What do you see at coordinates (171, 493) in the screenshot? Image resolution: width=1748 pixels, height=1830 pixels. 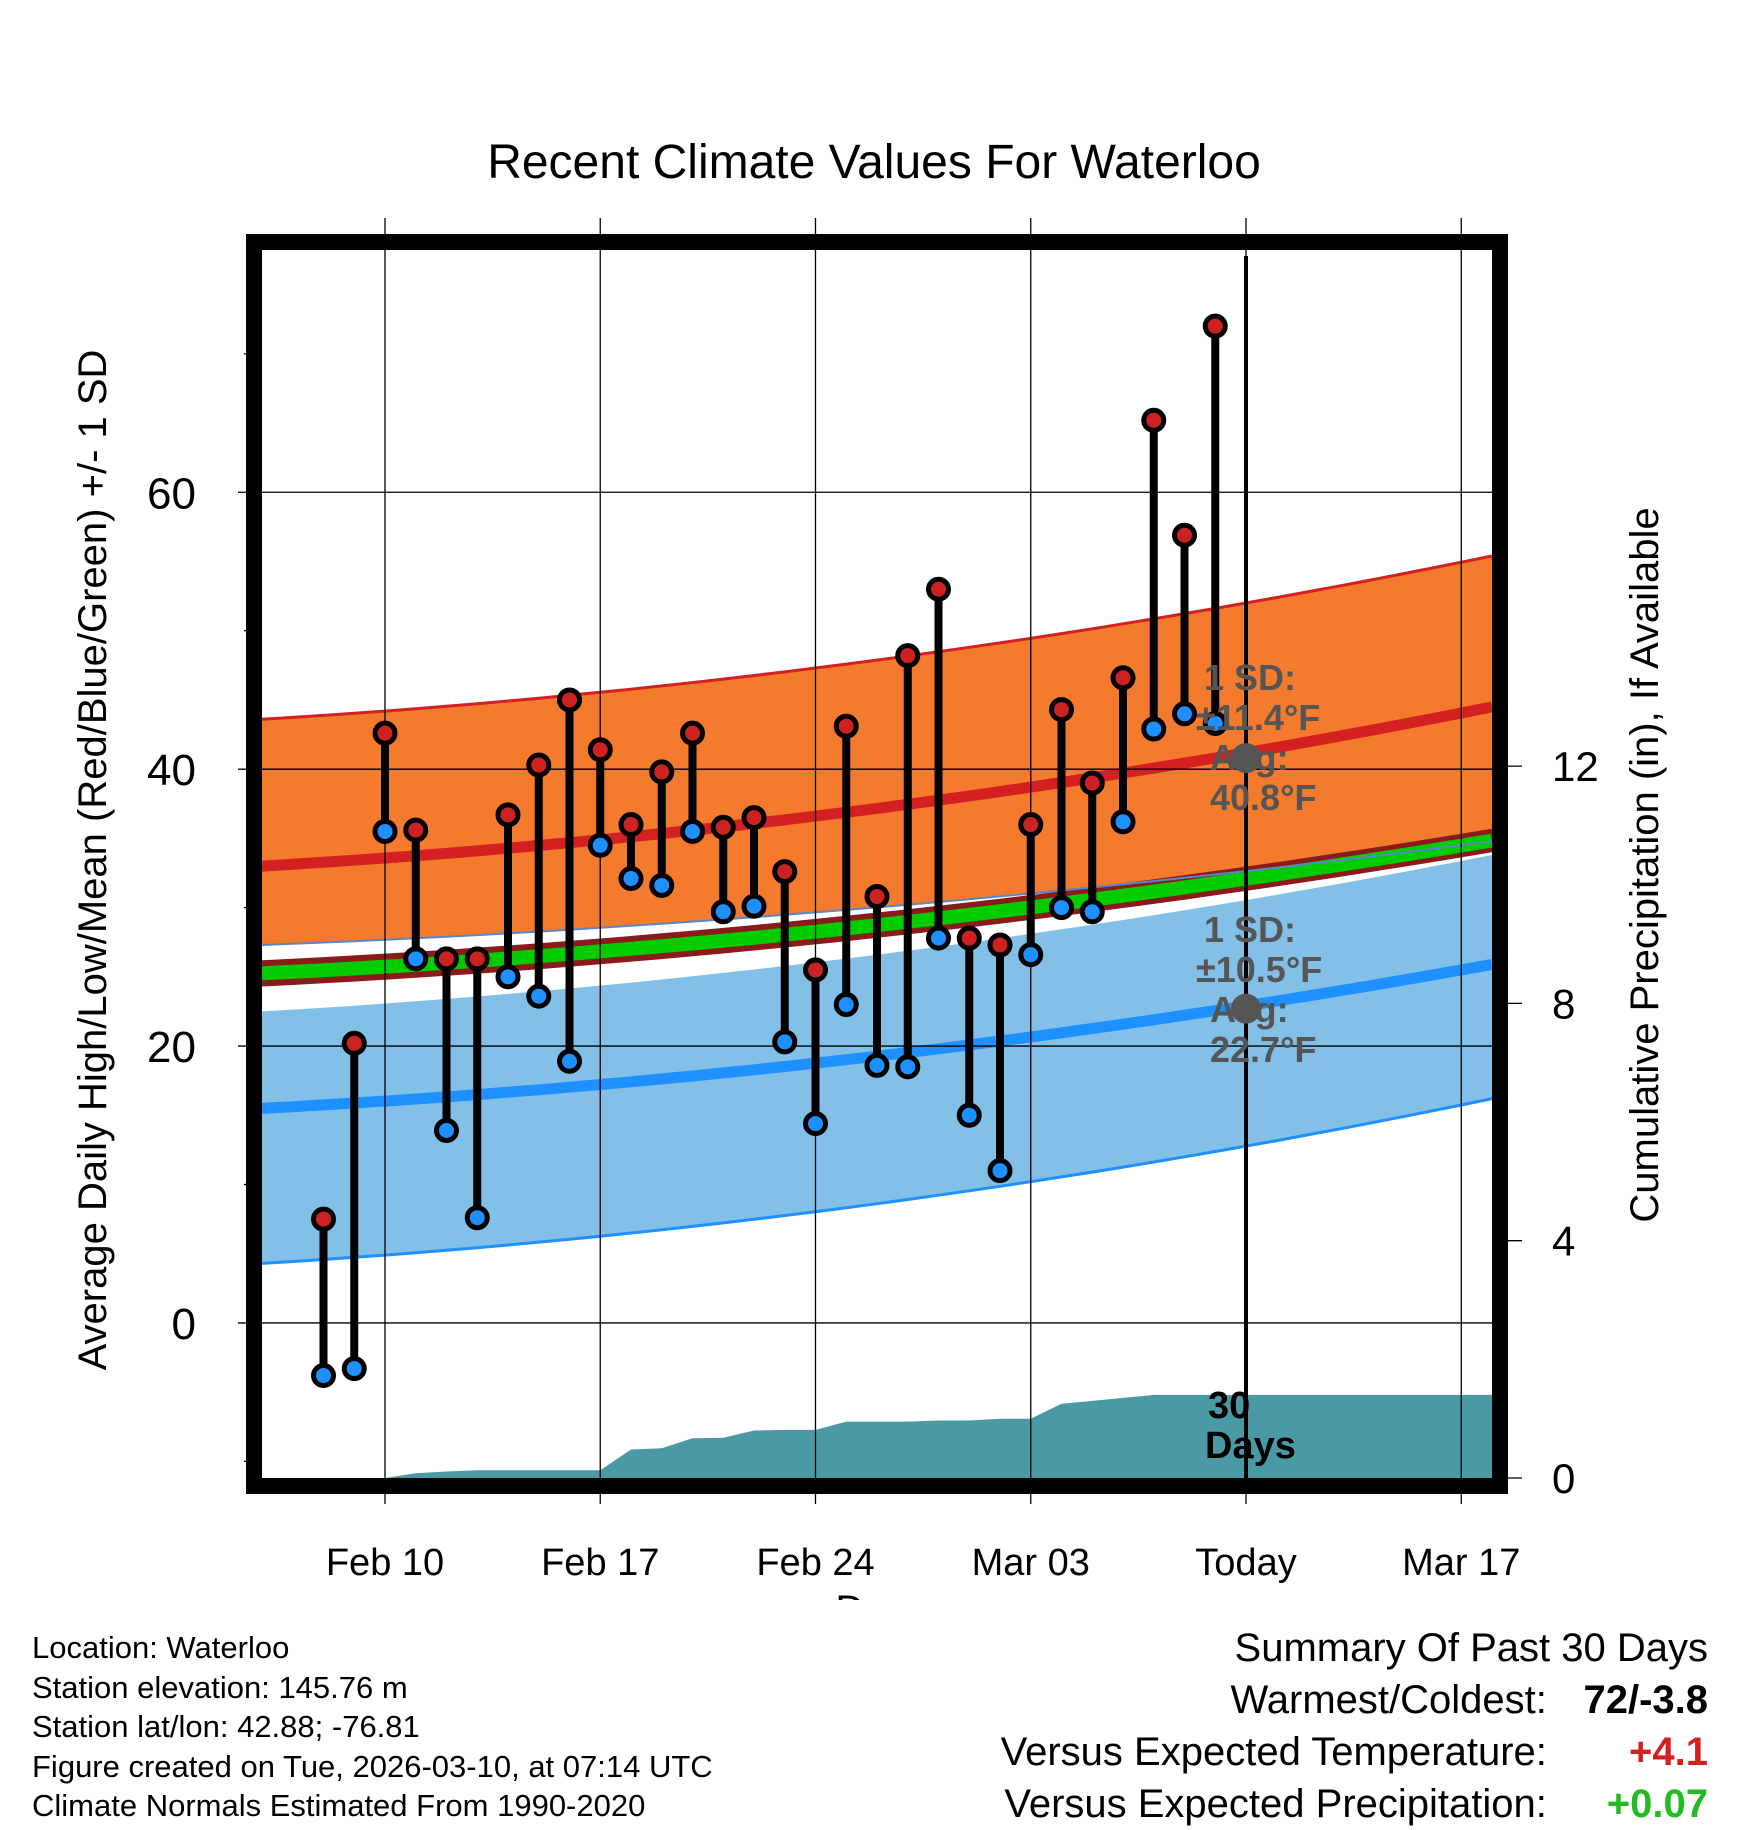 I see `y-tick-label: 60` at bounding box center [171, 493].